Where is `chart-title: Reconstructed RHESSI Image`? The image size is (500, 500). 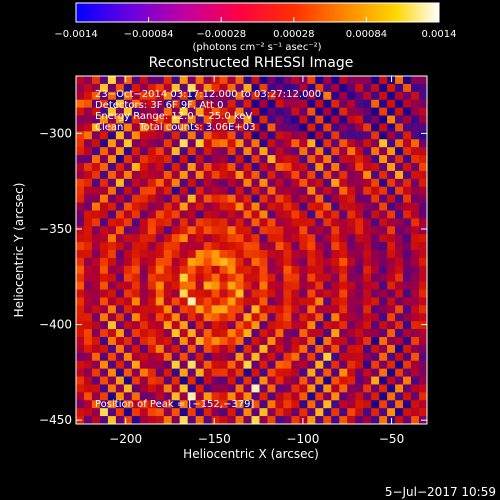
chart-title: Reconstructed RHESSI Image is located at coordinates (251, 63).